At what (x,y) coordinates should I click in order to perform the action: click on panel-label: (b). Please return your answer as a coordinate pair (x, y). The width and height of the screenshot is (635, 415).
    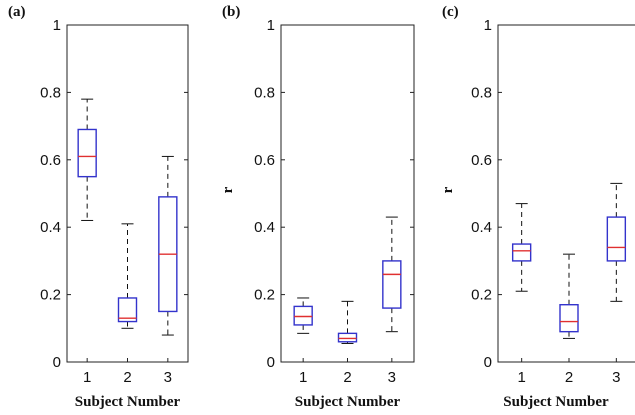
    Looking at the image, I should click on (231, 12).